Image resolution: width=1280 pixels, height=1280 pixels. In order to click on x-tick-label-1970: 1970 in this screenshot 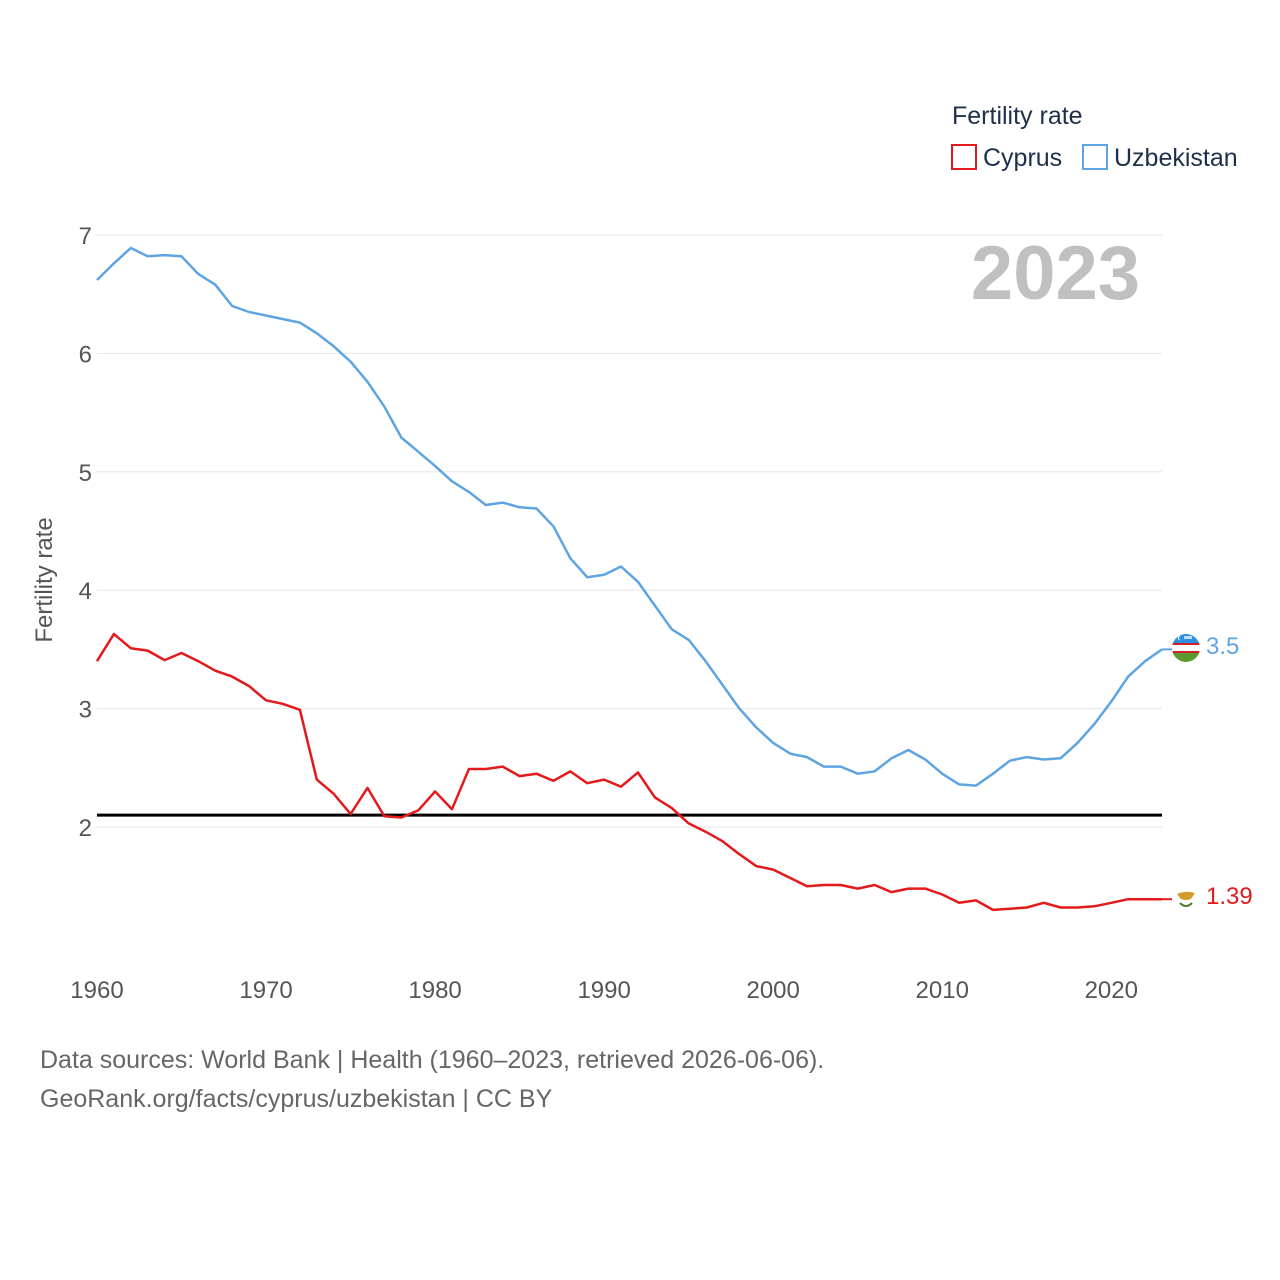, I will do `click(265, 990)`.